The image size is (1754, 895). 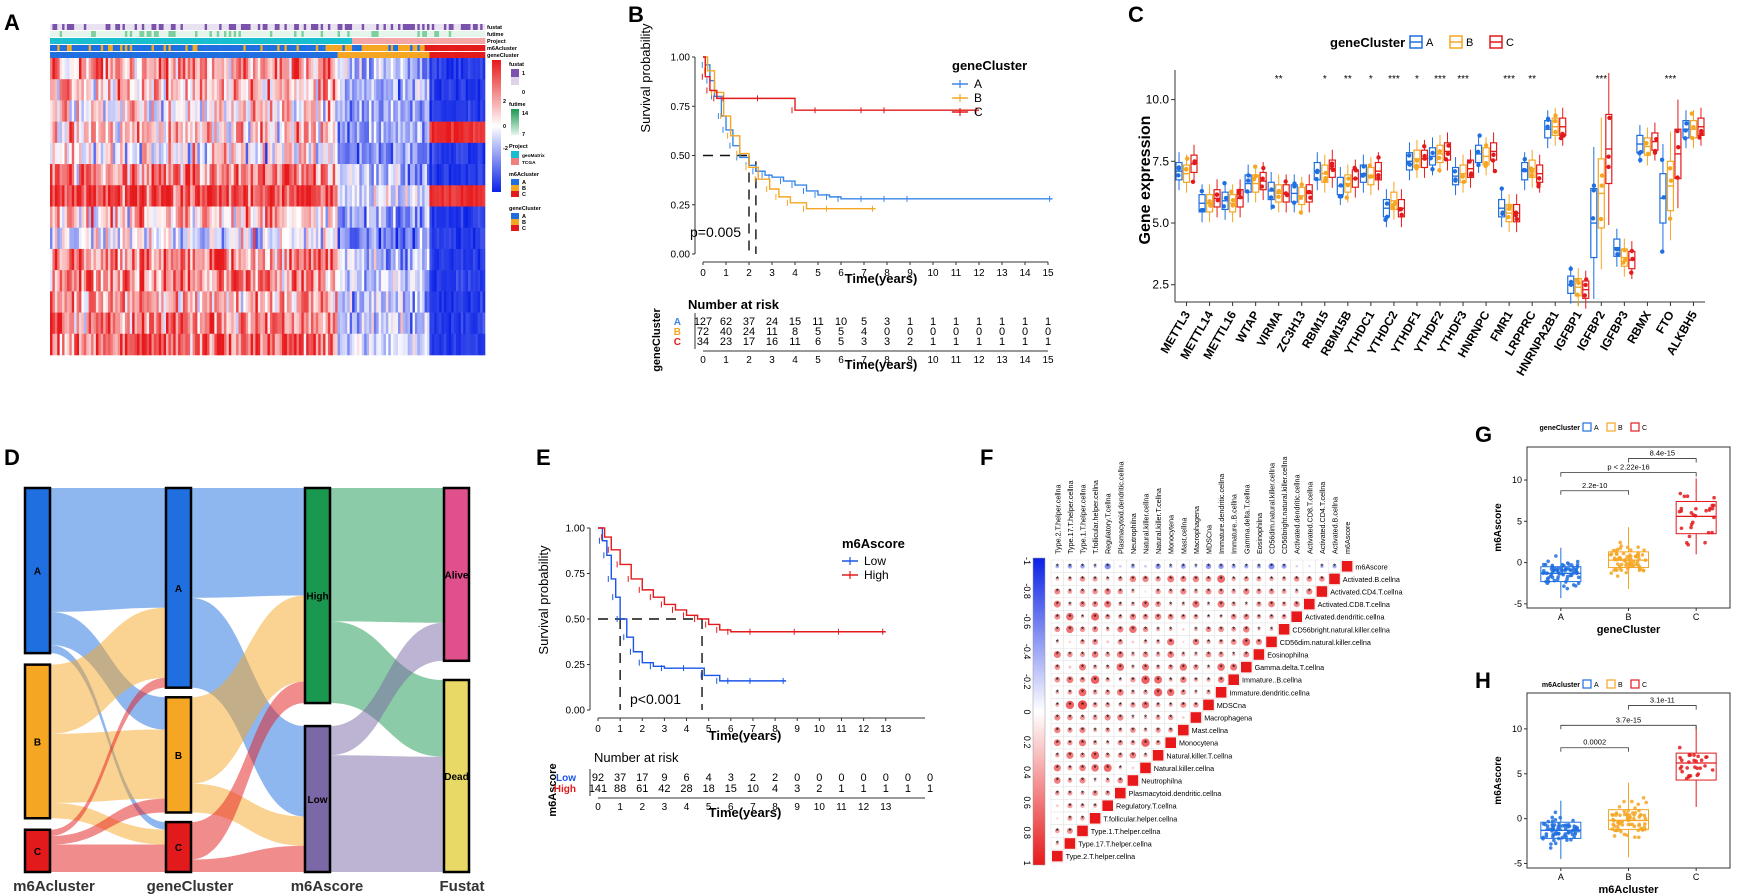 What do you see at coordinates (772, 322) in the screenshot?
I see `risk-value: 24` at bounding box center [772, 322].